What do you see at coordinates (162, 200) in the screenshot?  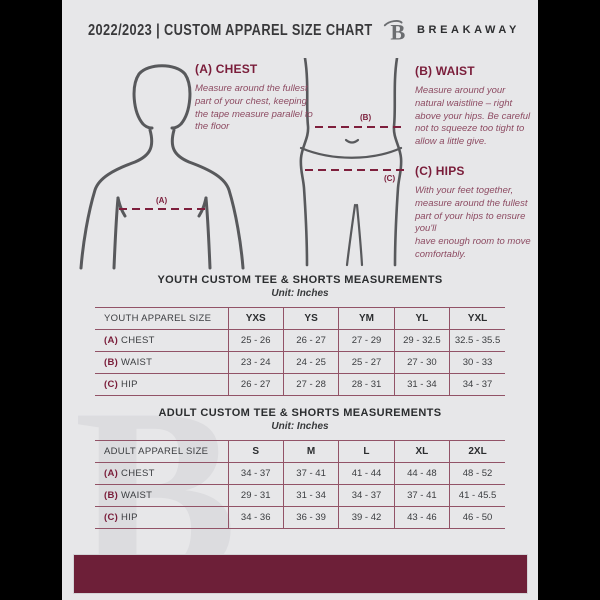 I see `chest-marker-label: (A)` at bounding box center [162, 200].